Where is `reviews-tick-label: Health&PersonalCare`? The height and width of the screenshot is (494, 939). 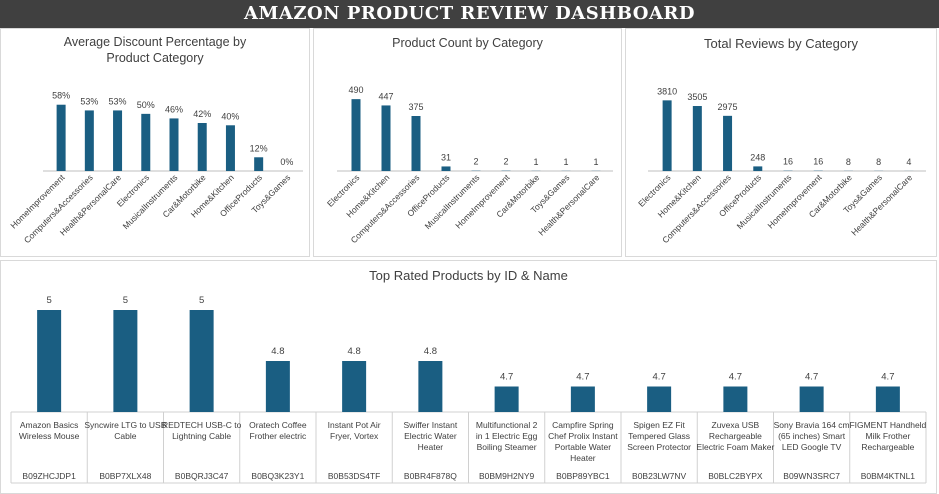
reviews-tick-label: Health&PersonalCare is located at coordinates (881, 204).